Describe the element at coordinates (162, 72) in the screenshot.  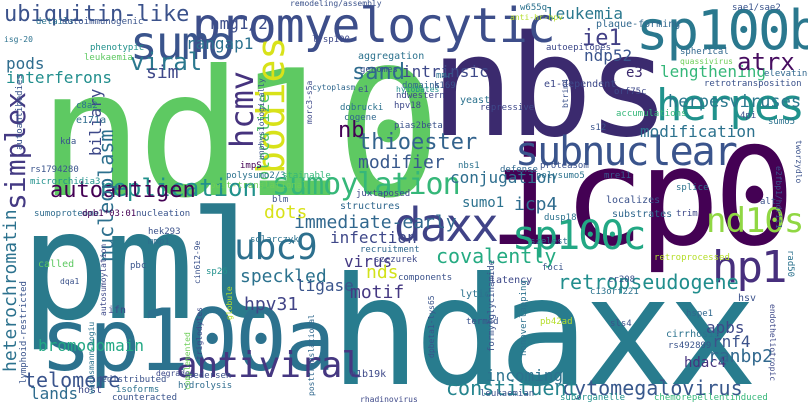
I see `word-sim: sim` at that location.